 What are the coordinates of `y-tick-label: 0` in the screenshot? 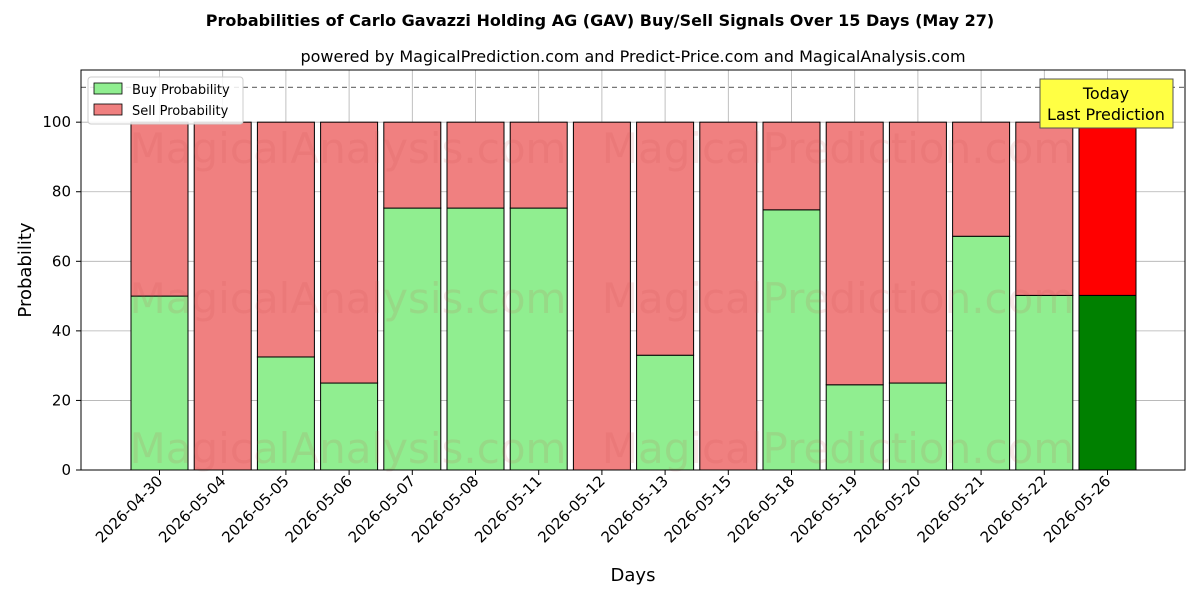 It's located at (66, 470).